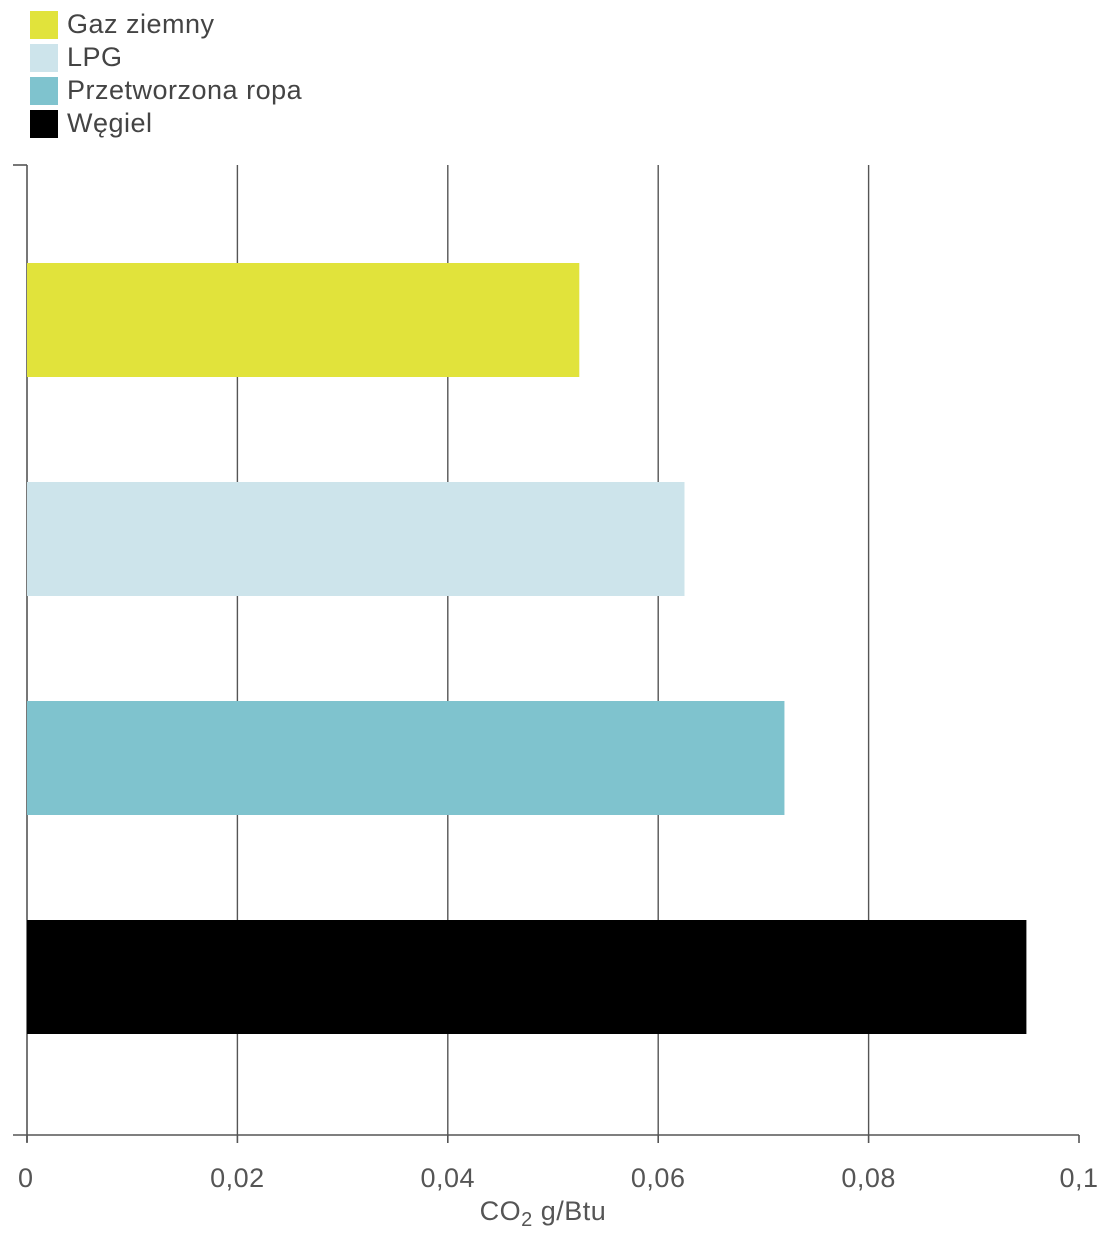 Image resolution: width=1106 pixels, height=1233 pixels. What do you see at coordinates (658, 1178) in the screenshot?
I see `x-tick-label: 0,06` at bounding box center [658, 1178].